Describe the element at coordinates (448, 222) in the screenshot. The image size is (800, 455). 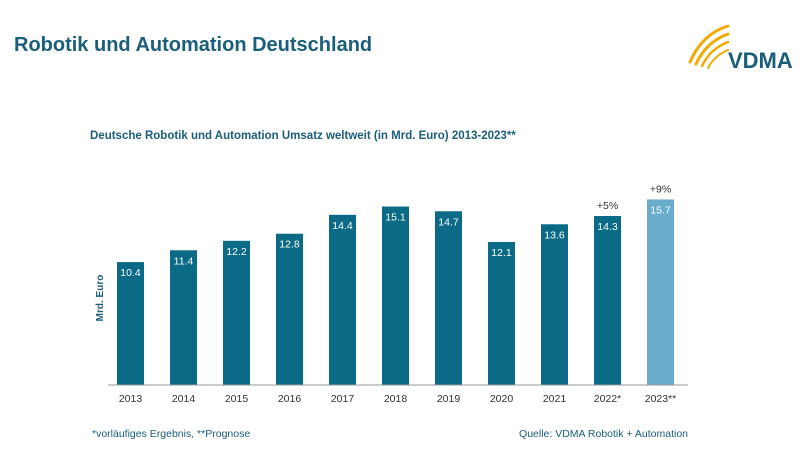
I see `bar-value-label: 14.7` at that location.